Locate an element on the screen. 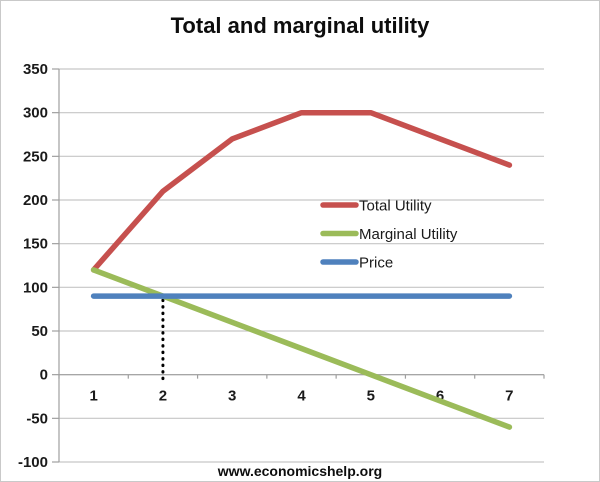  source-footer: www.economicshelp.org is located at coordinates (300, 471).